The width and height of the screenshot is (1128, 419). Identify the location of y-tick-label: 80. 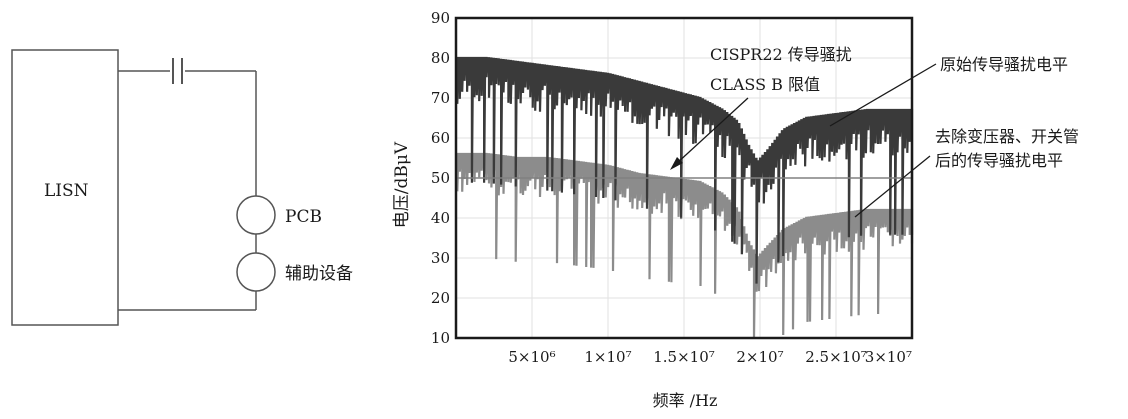
(440, 58).